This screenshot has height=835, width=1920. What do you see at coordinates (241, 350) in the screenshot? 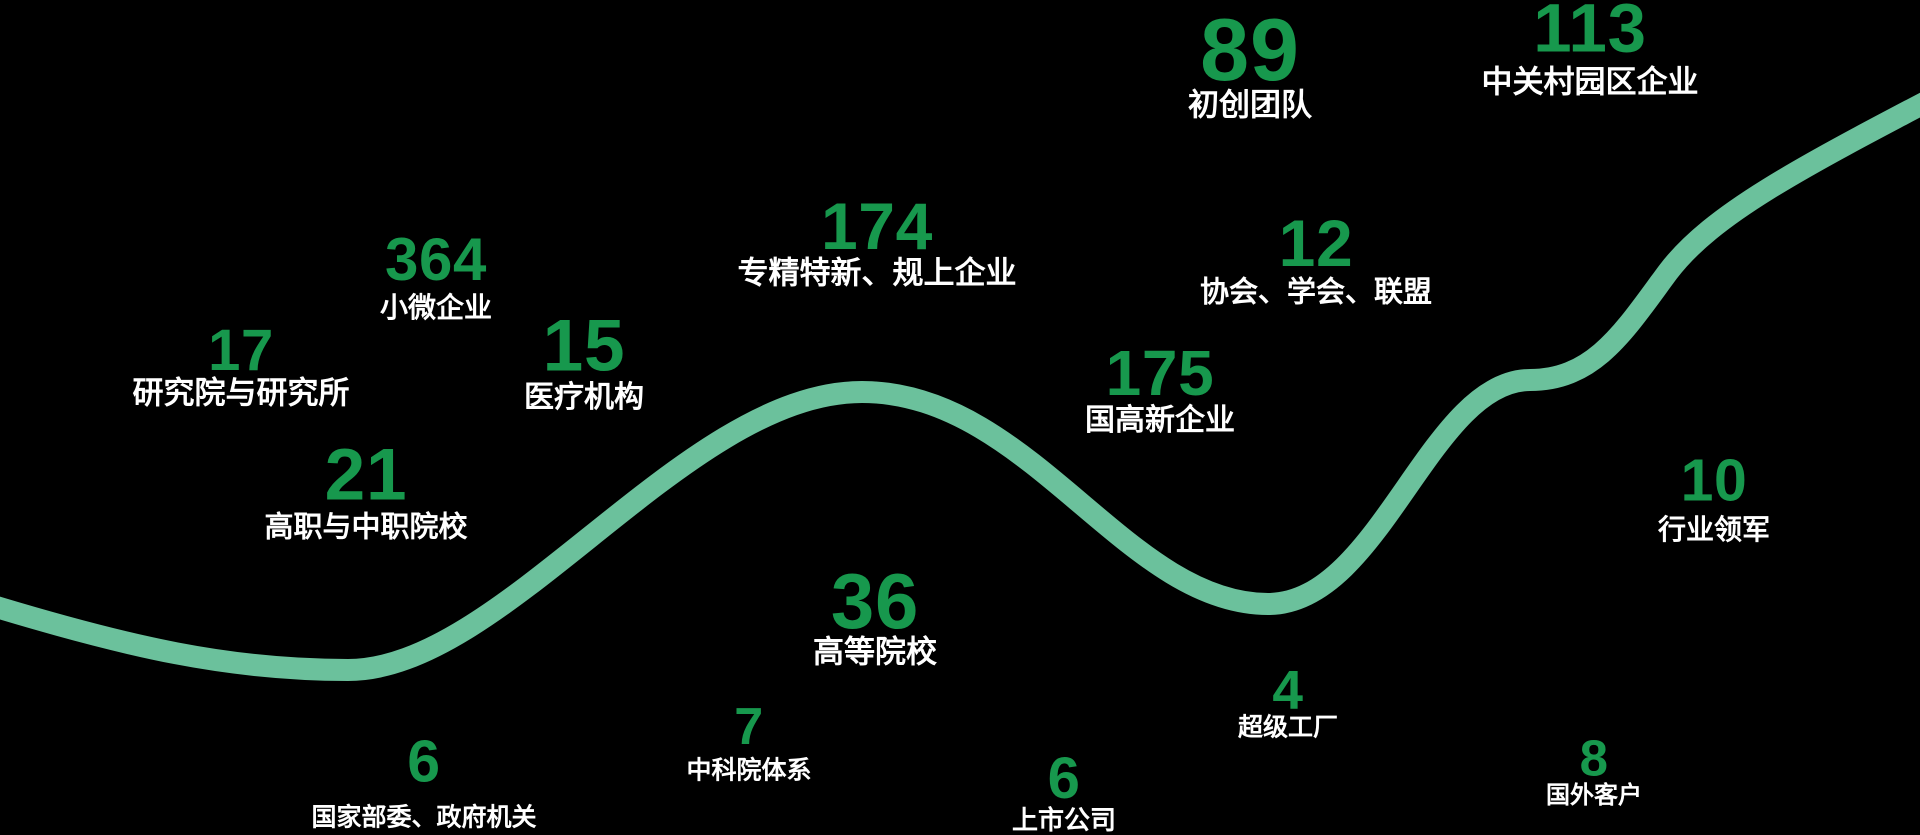
I see `stat-value: 17` at bounding box center [241, 350].